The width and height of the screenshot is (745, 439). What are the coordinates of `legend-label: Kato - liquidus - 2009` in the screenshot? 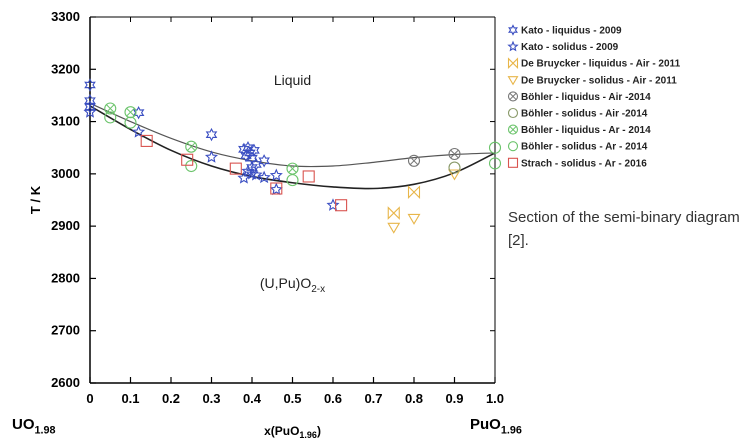 It's located at (571, 31).